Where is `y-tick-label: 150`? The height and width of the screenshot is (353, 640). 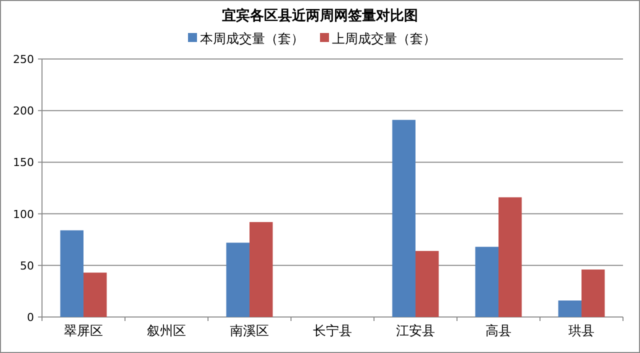
y-tick-label: 150 is located at coordinates (23, 163).